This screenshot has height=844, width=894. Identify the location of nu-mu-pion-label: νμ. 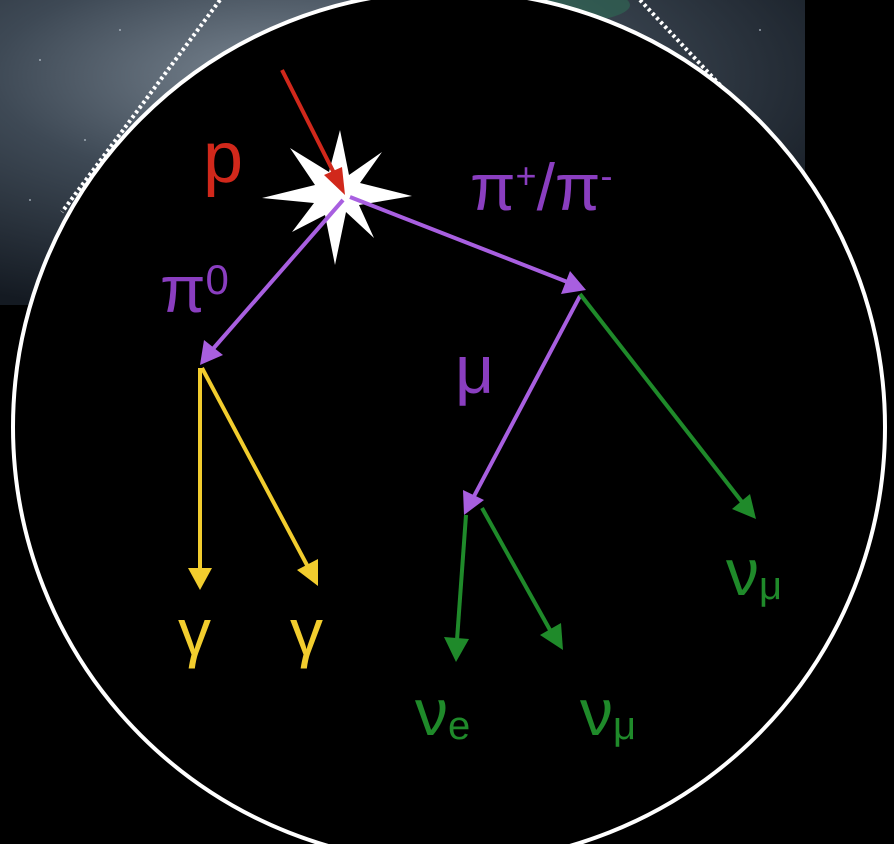
(754, 572).